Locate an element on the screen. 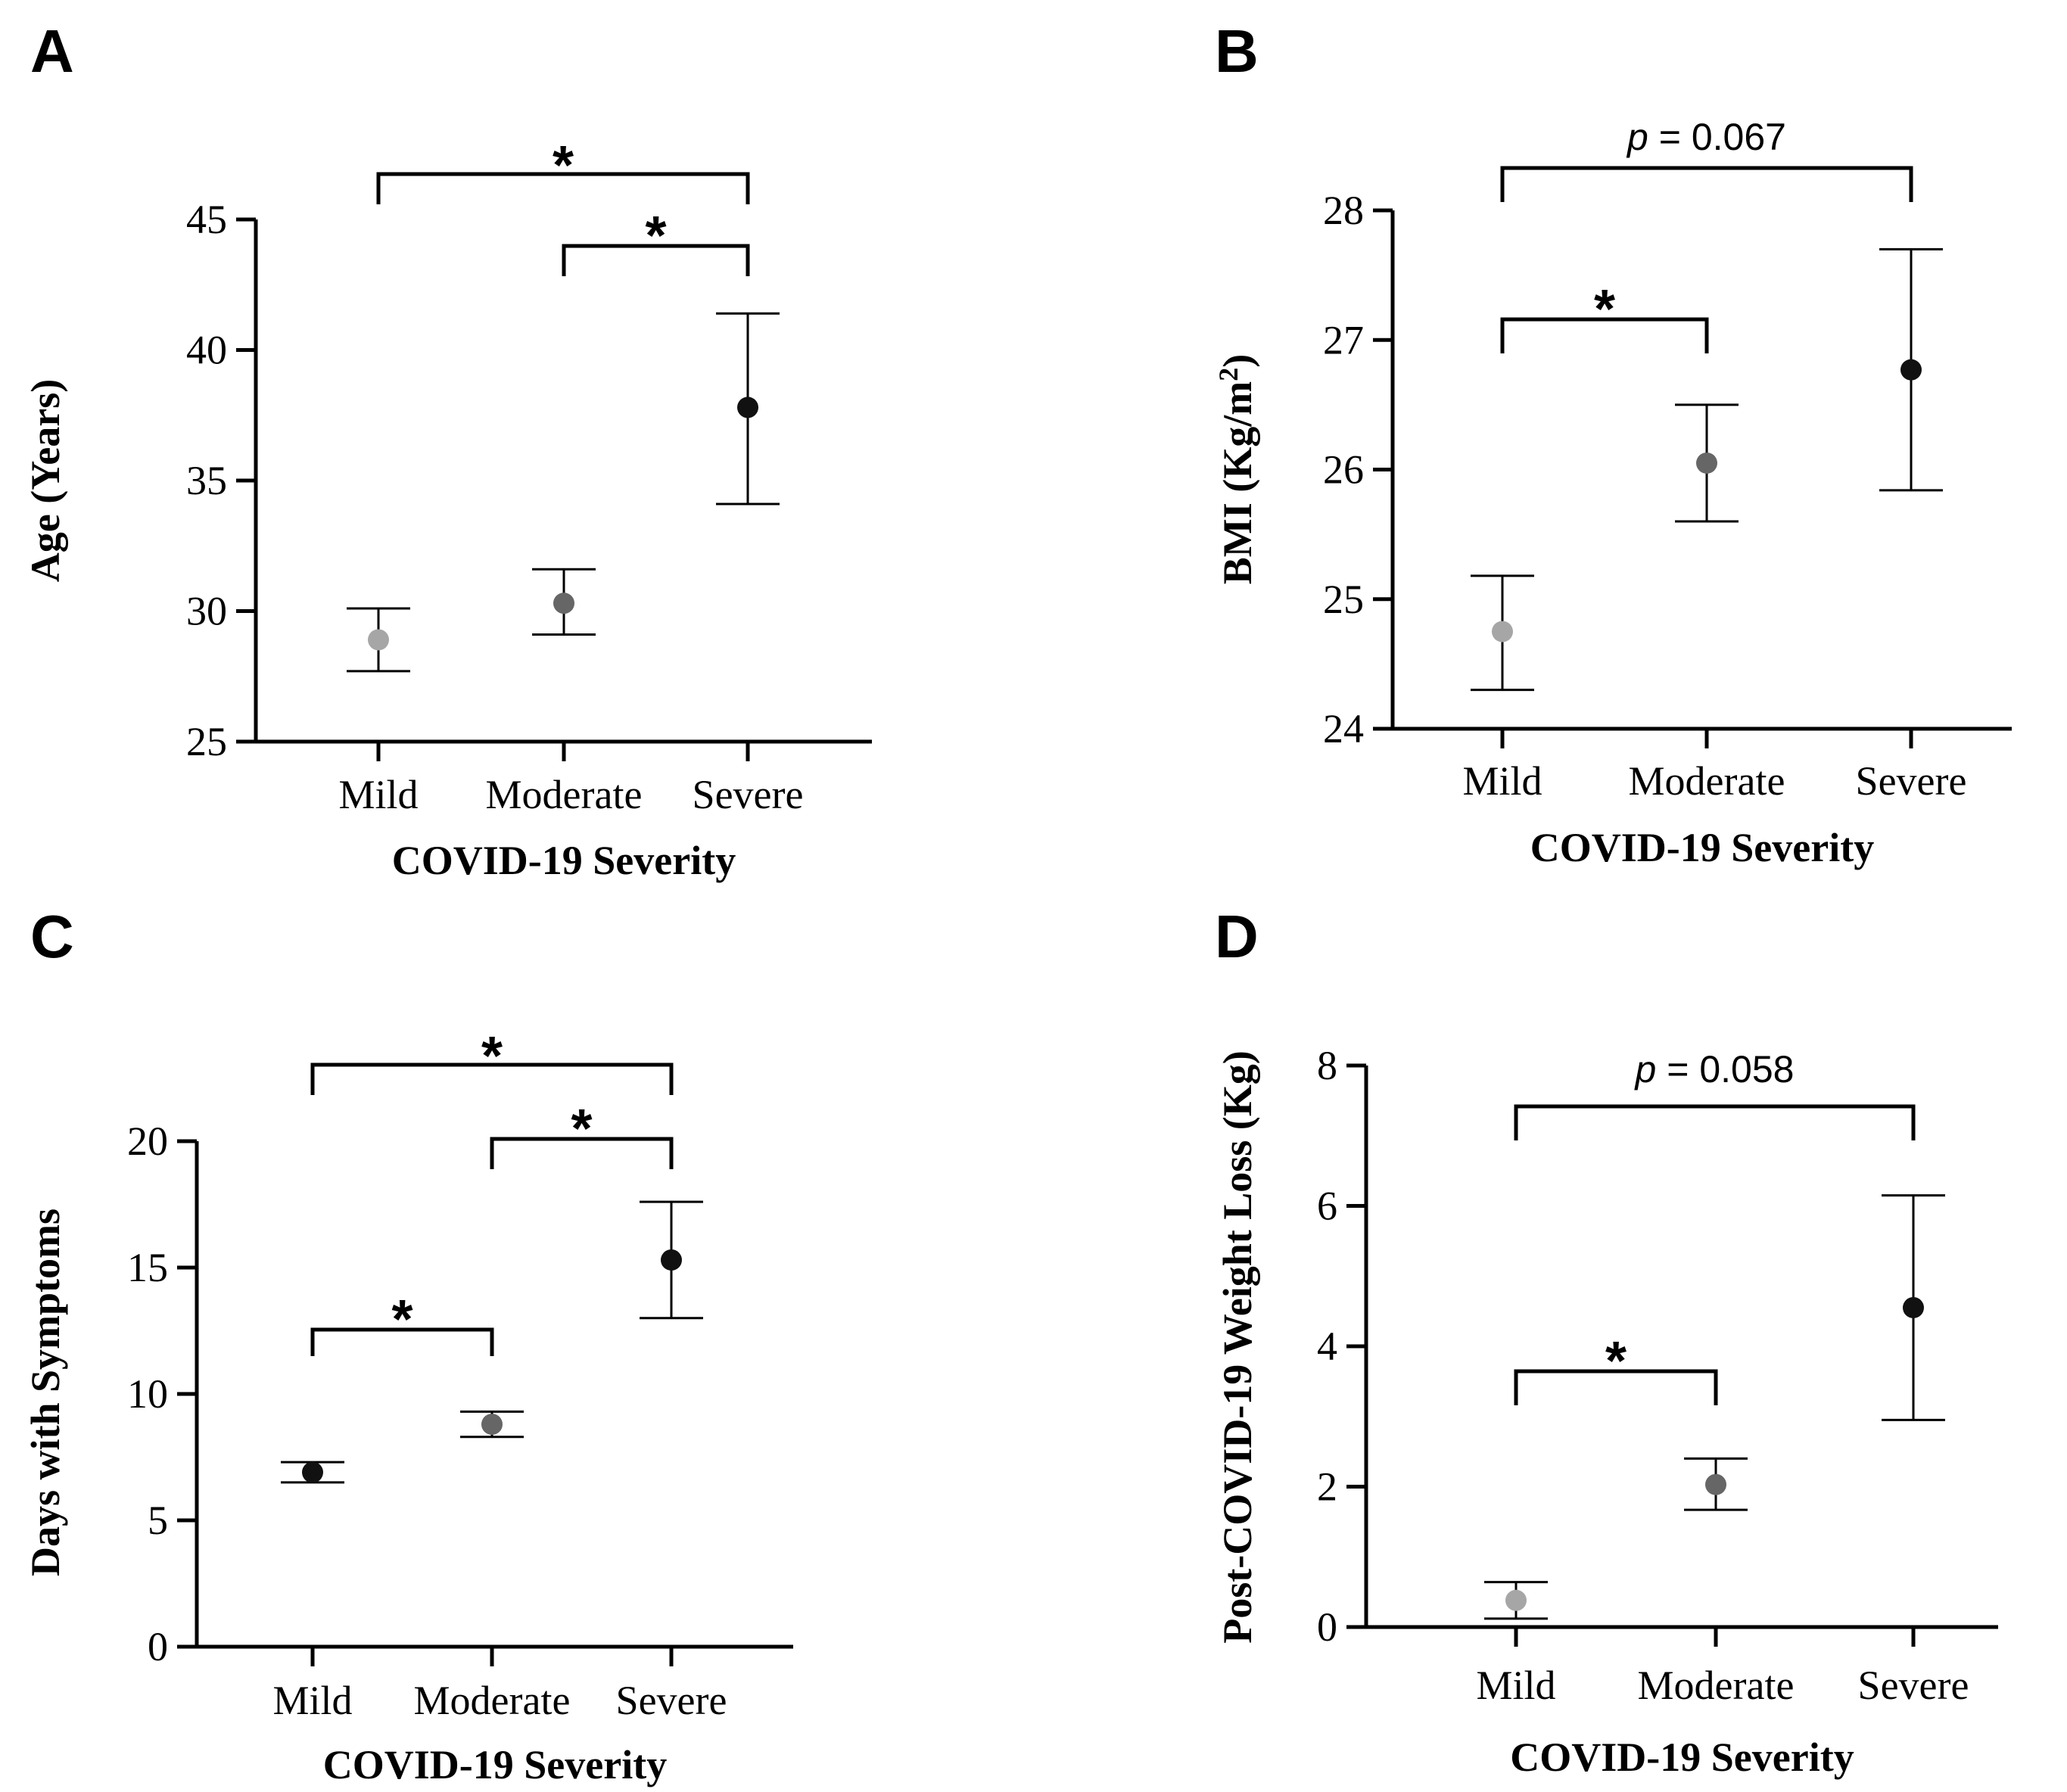 Image resolution: width=2067 pixels, height=1792 pixels. y-tick-label: 5 is located at coordinates (158, 1520).